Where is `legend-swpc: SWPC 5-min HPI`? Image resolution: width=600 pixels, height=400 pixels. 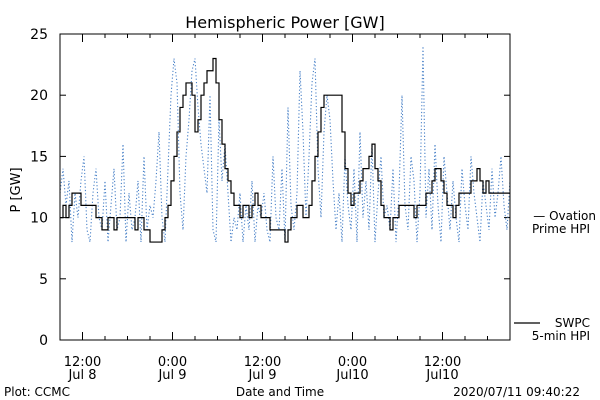
legend-swpc: SWPC 5-min HPI is located at coordinates (552, 329).